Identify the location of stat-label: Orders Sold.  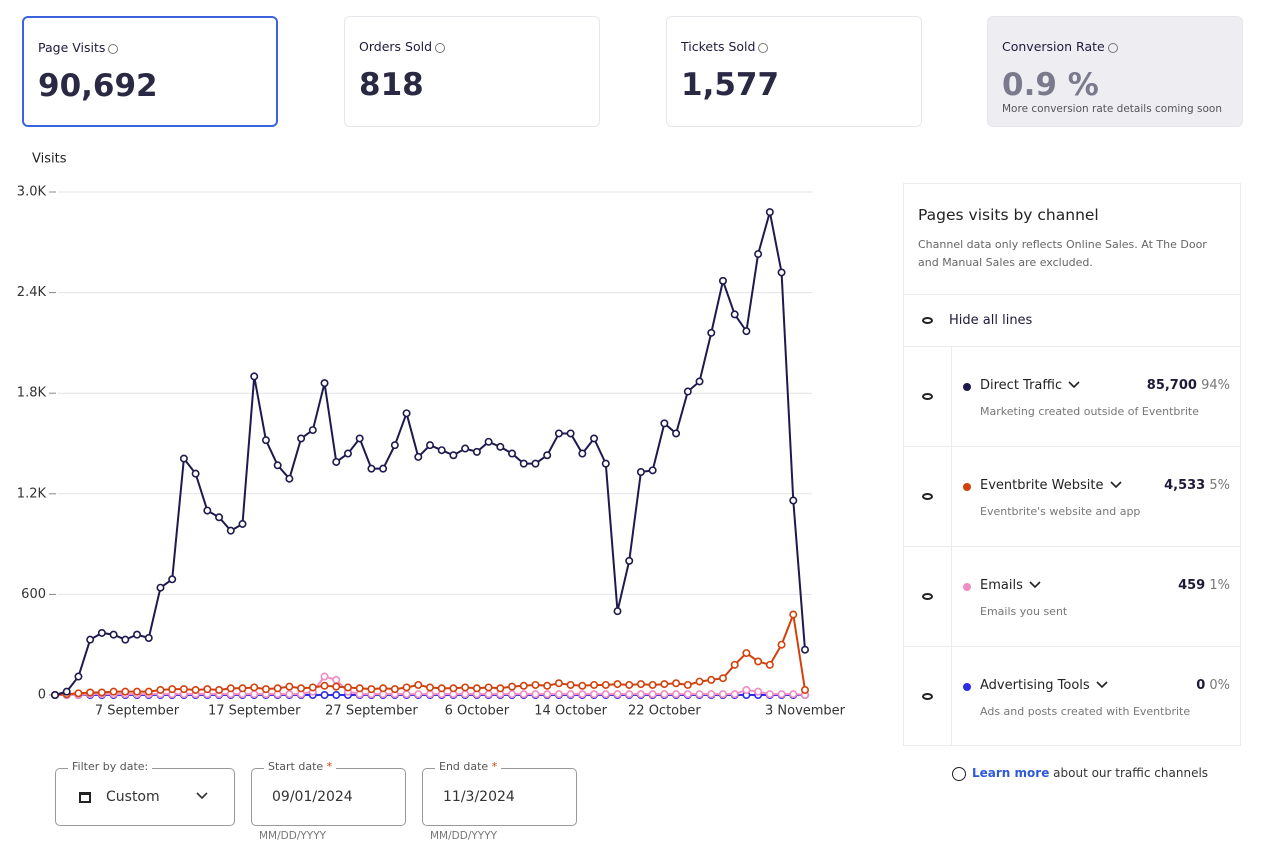
(395, 46).